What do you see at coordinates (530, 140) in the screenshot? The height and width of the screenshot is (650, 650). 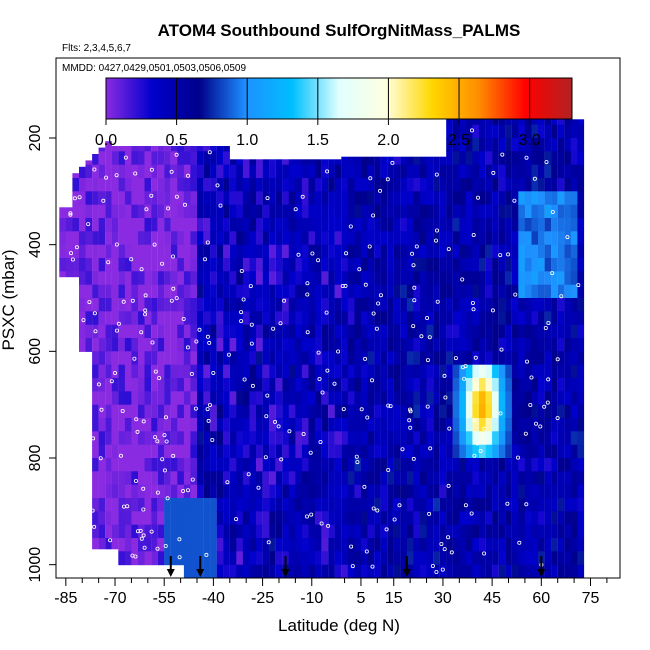 I see `colorbar-tick-label: 3.0` at bounding box center [530, 140].